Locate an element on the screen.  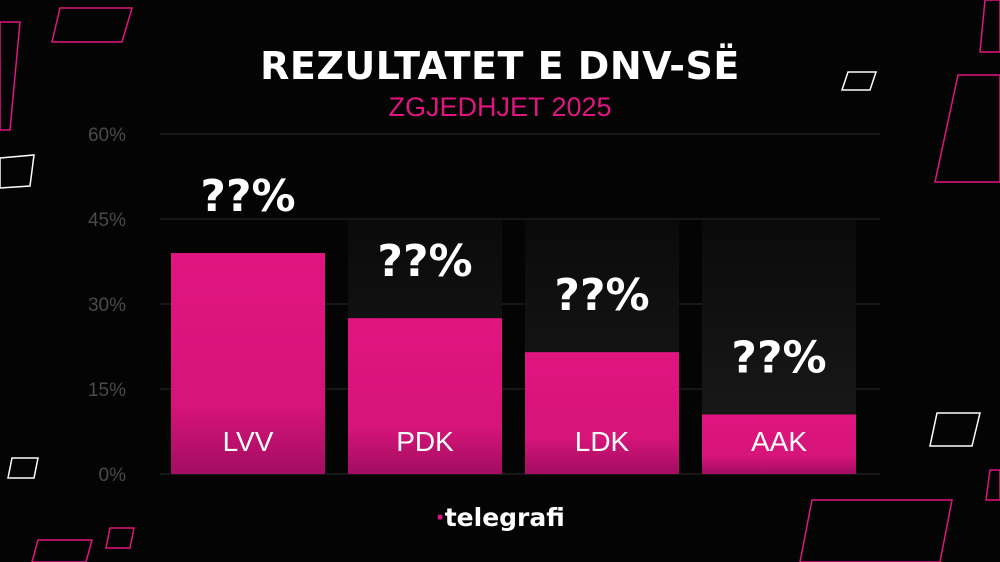
deco-shape-right-bottom is located at coordinates (992, 485).